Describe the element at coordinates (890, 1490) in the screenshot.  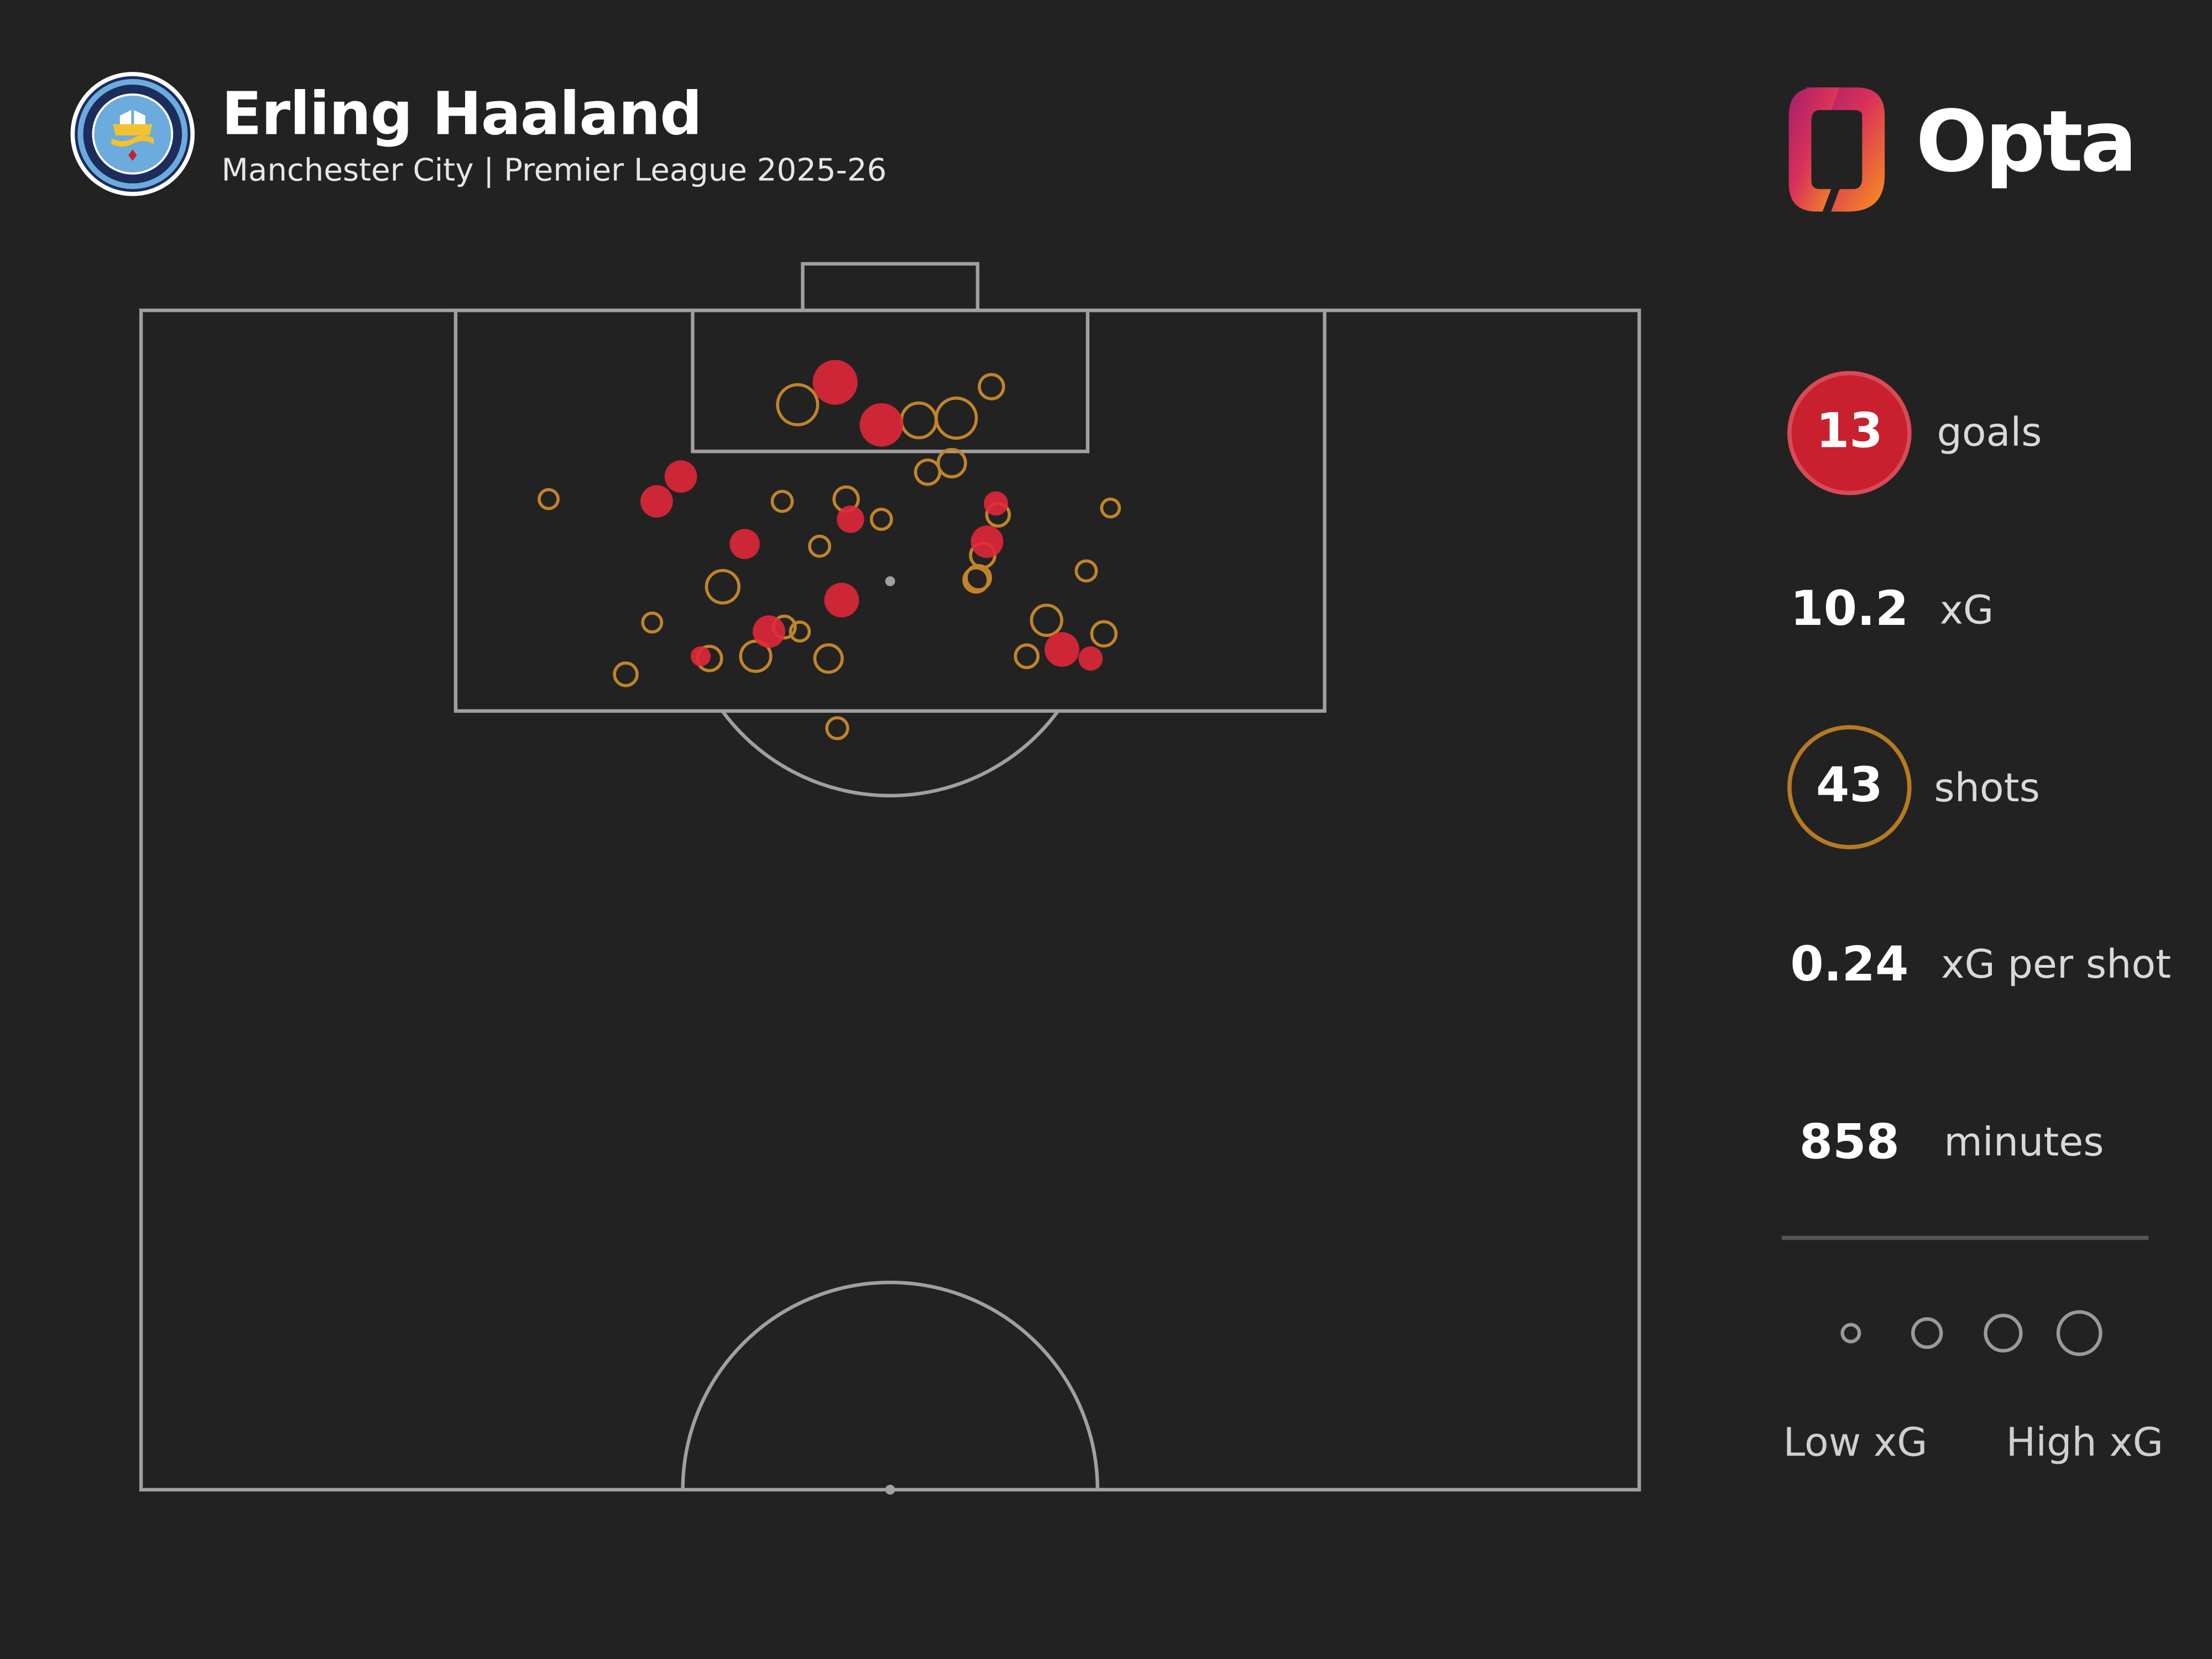
I see `center-spot` at that location.